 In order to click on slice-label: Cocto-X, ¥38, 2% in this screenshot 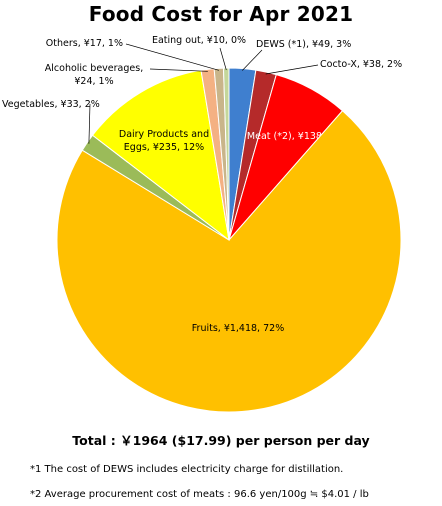, I will do `click(361, 64)`.